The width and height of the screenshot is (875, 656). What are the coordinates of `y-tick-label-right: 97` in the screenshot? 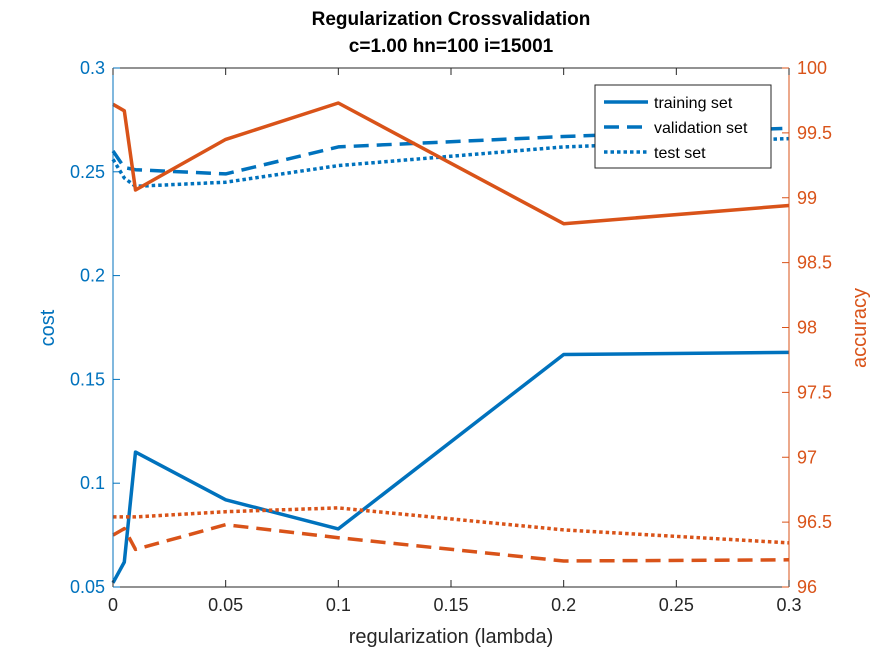 It's located at (807, 457).